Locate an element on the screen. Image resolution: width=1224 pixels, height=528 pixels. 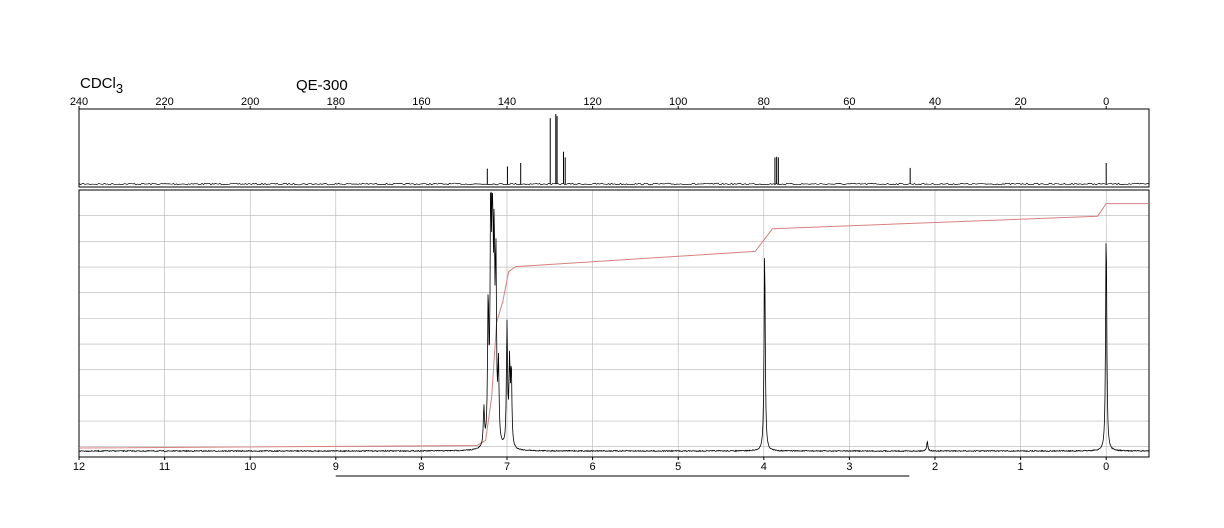
c13-tick-label: 160 is located at coordinates (421, 102).